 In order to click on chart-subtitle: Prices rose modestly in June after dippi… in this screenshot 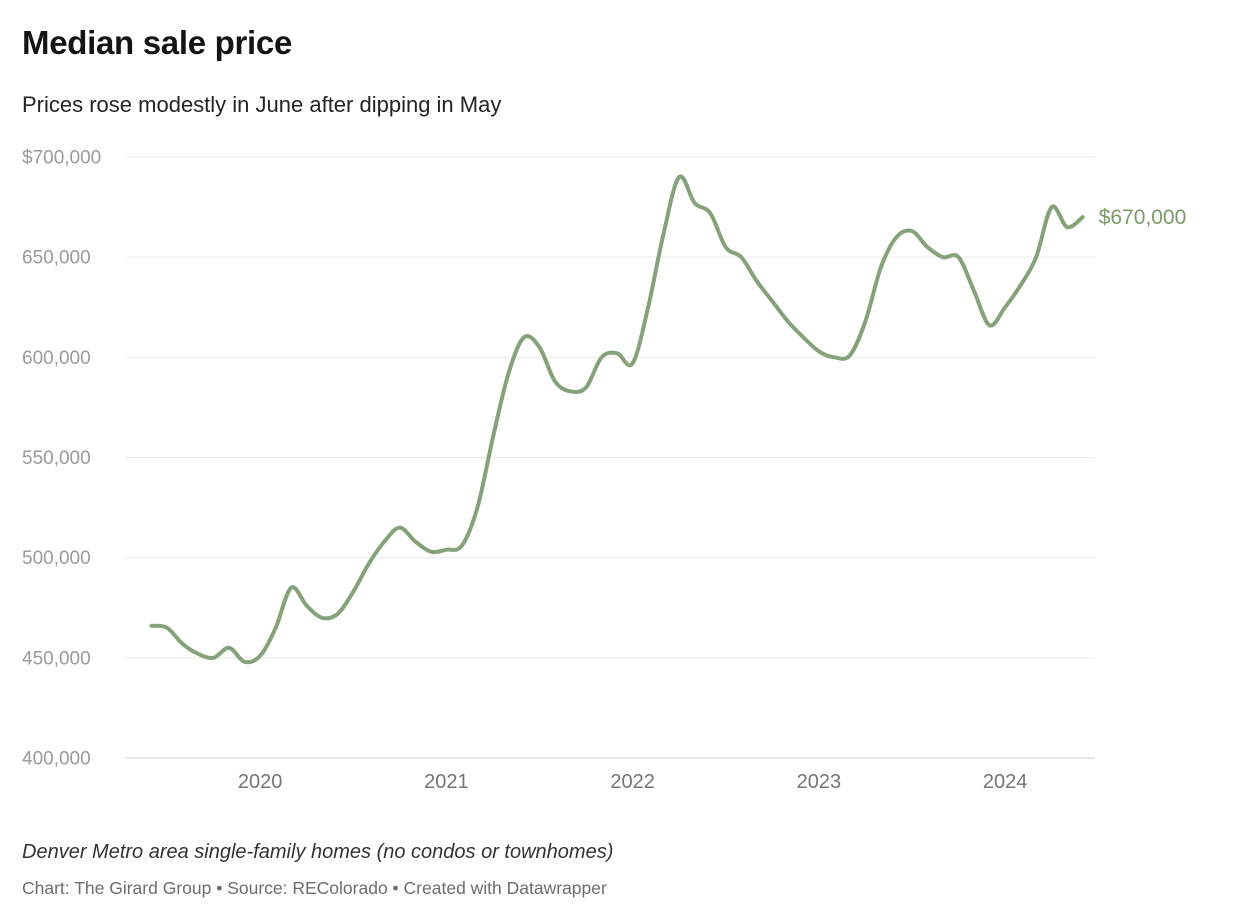, I will do `click(262, 104)`.